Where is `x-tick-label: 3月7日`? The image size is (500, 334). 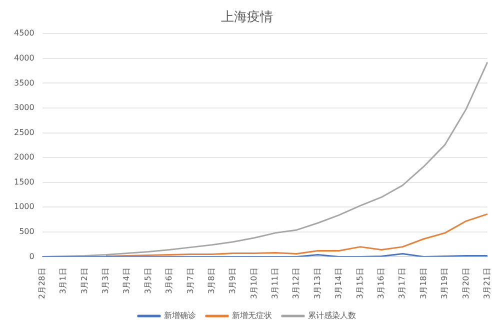 x-tick-label: 3月7日 is located at coordinates (190, 281).